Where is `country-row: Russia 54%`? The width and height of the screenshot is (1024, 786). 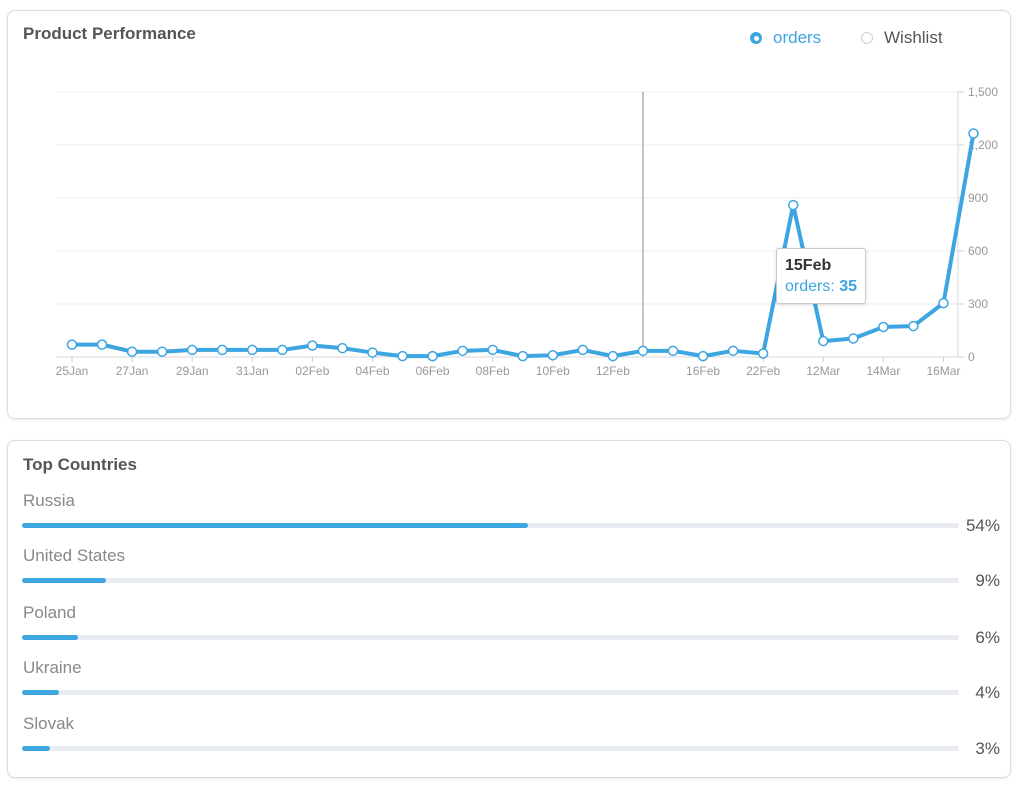 country-row: Russia 54% is located at coordinates (513, 516).